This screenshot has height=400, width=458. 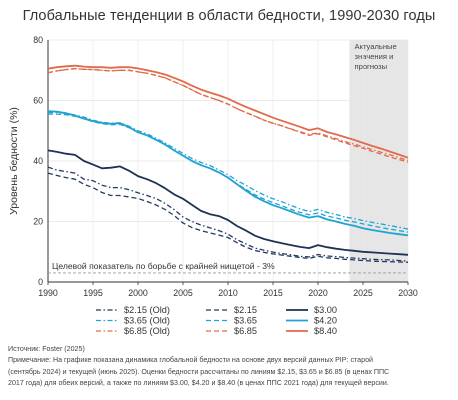 What do you see at coordinates (147, 321) in the screenshot?
I see `legend-label-3: $3.65 (Old)` at bounding box center [147, 321].